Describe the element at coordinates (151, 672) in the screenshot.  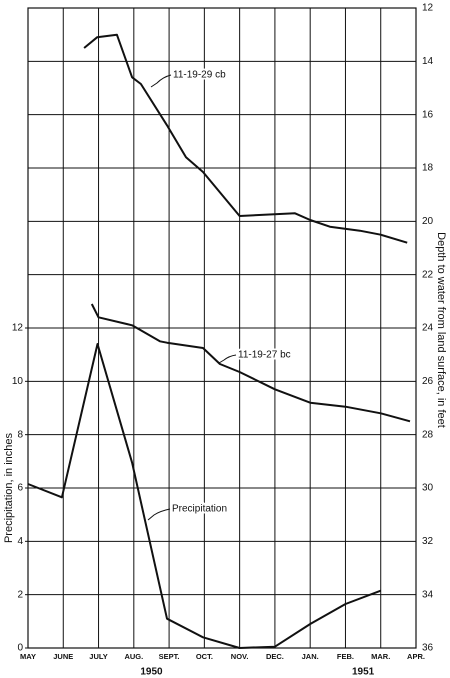
I see `year-label: 1950` at that location.